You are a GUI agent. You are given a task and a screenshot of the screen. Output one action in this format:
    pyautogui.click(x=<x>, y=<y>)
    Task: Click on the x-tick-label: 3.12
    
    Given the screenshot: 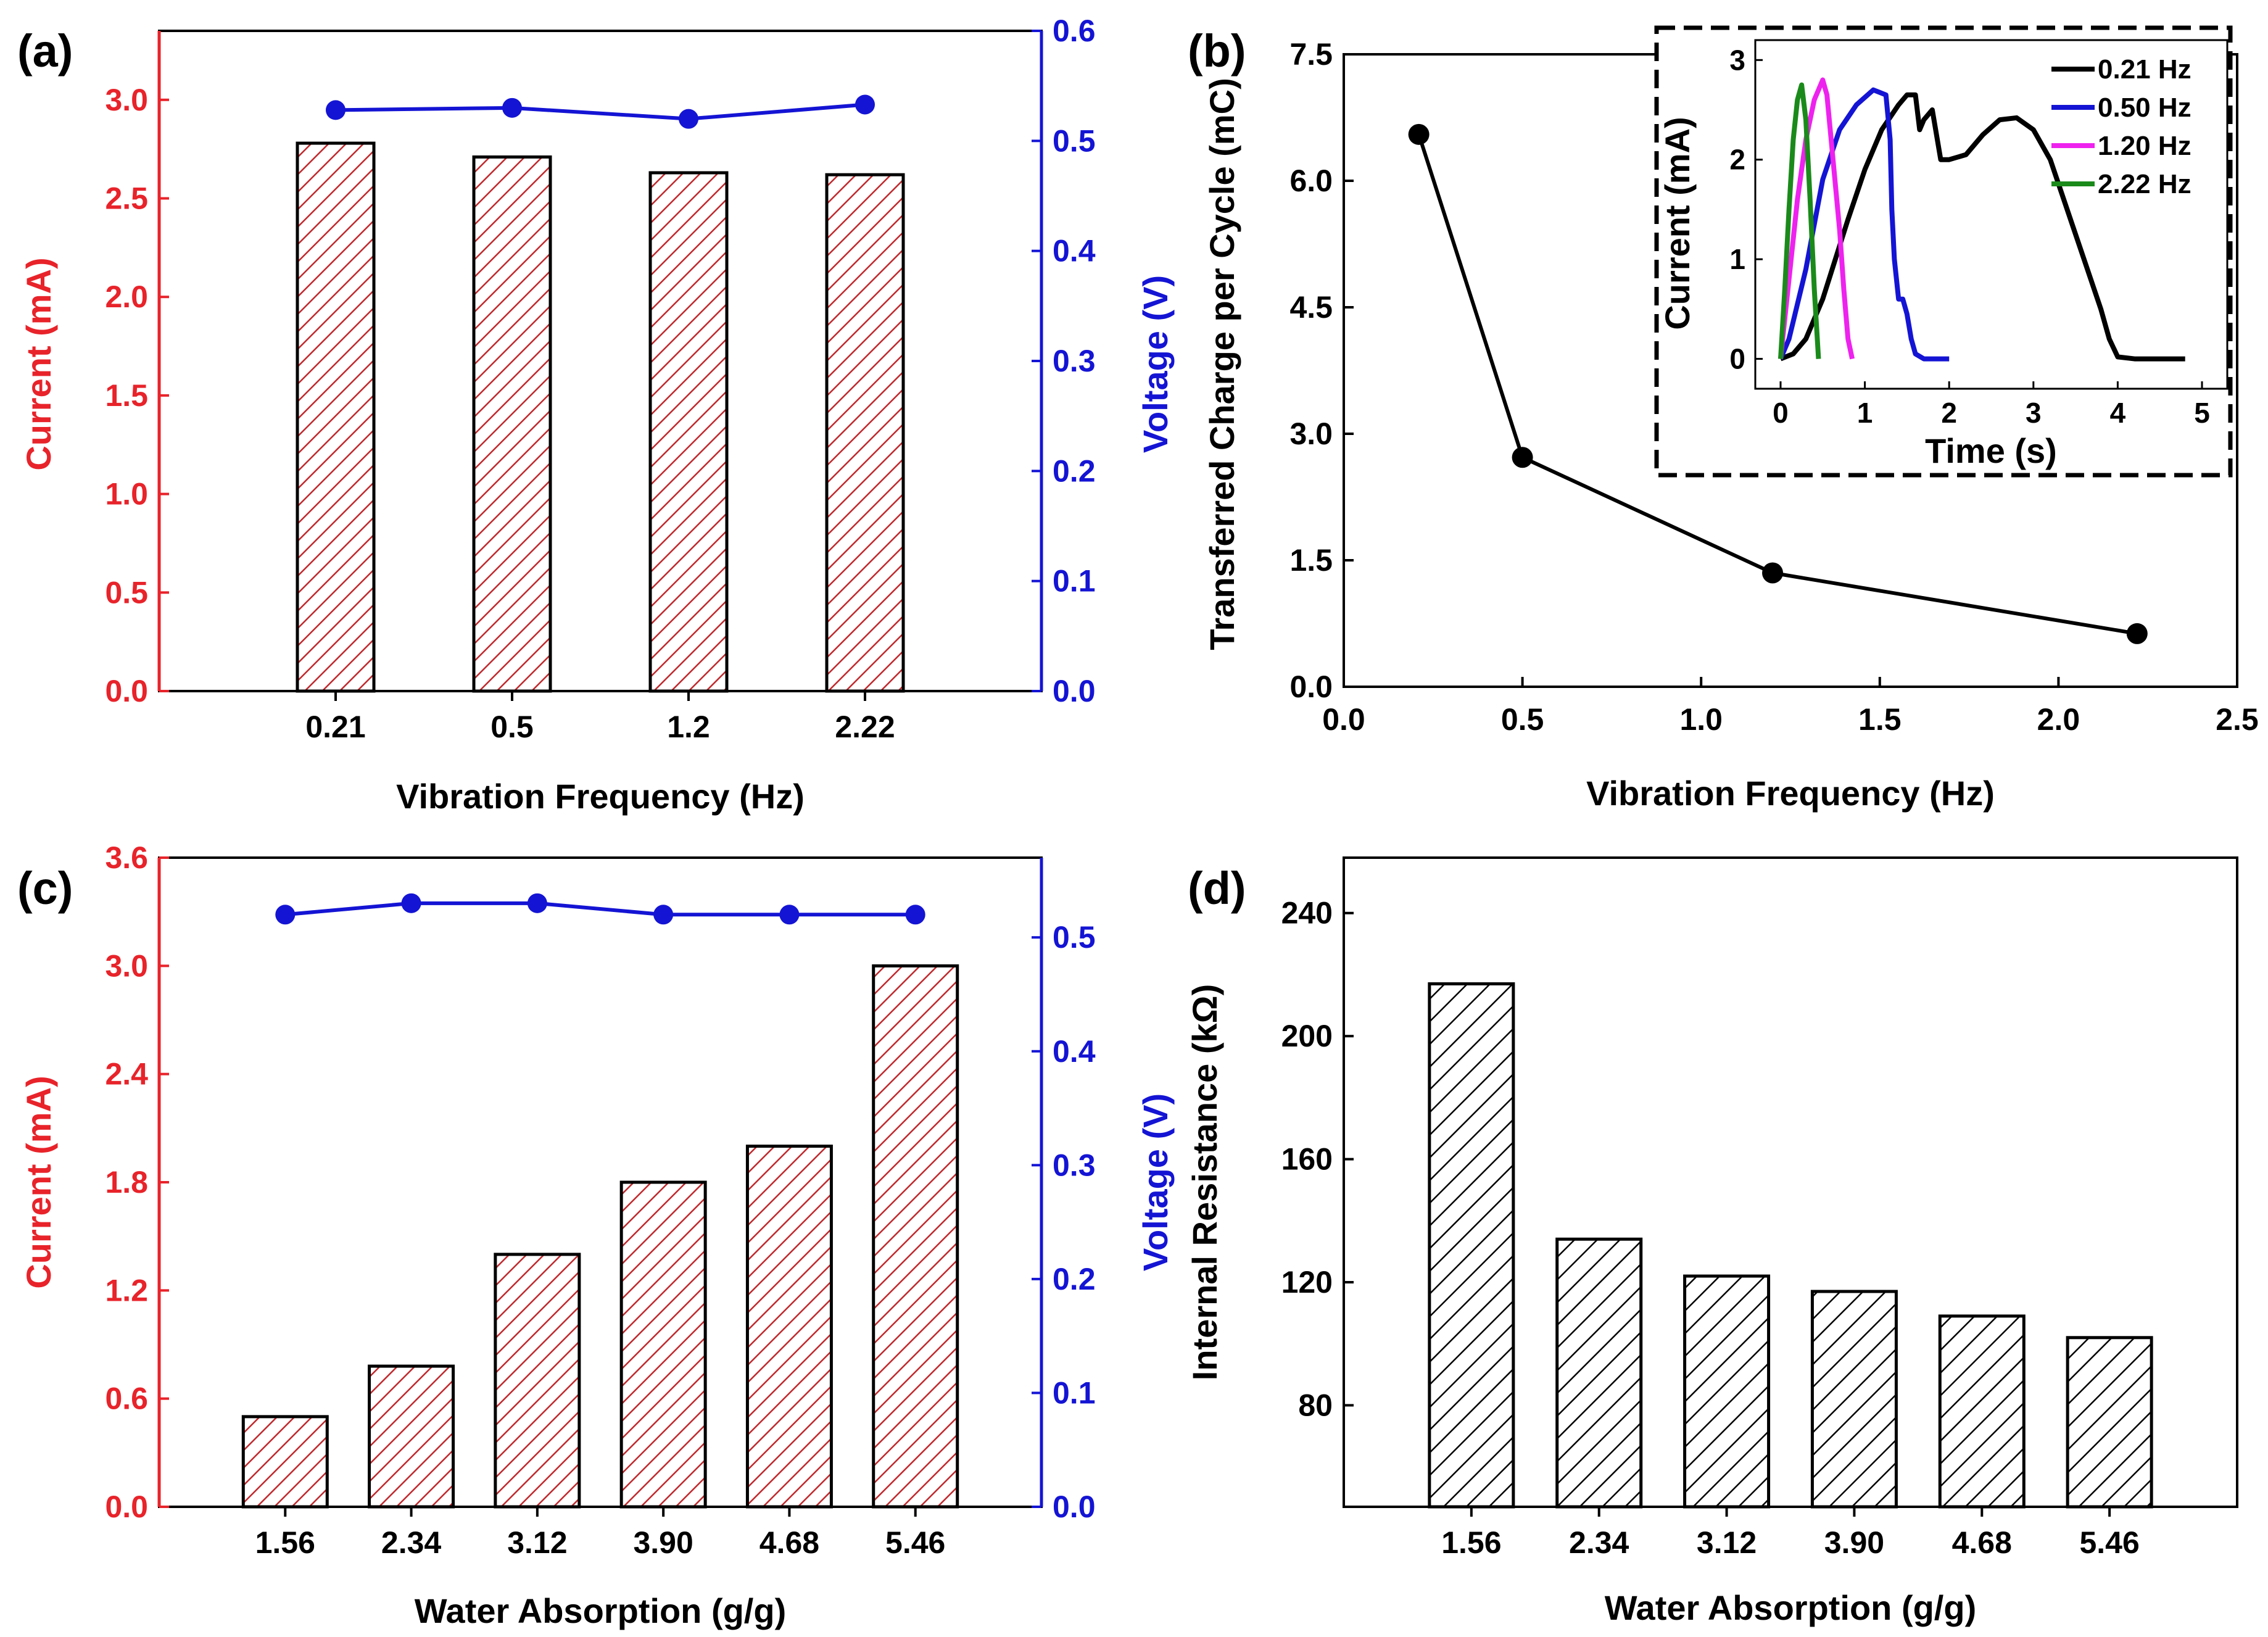 What is the action you would take?
    pyautogui.click(x=537, y=1542)
    